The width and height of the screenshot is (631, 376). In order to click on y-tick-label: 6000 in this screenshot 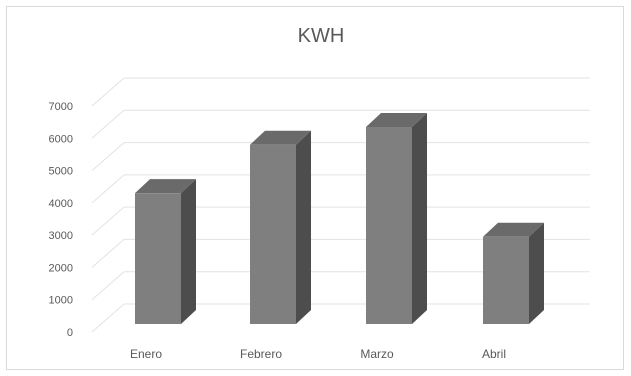, I will do `click(61, 139)`.